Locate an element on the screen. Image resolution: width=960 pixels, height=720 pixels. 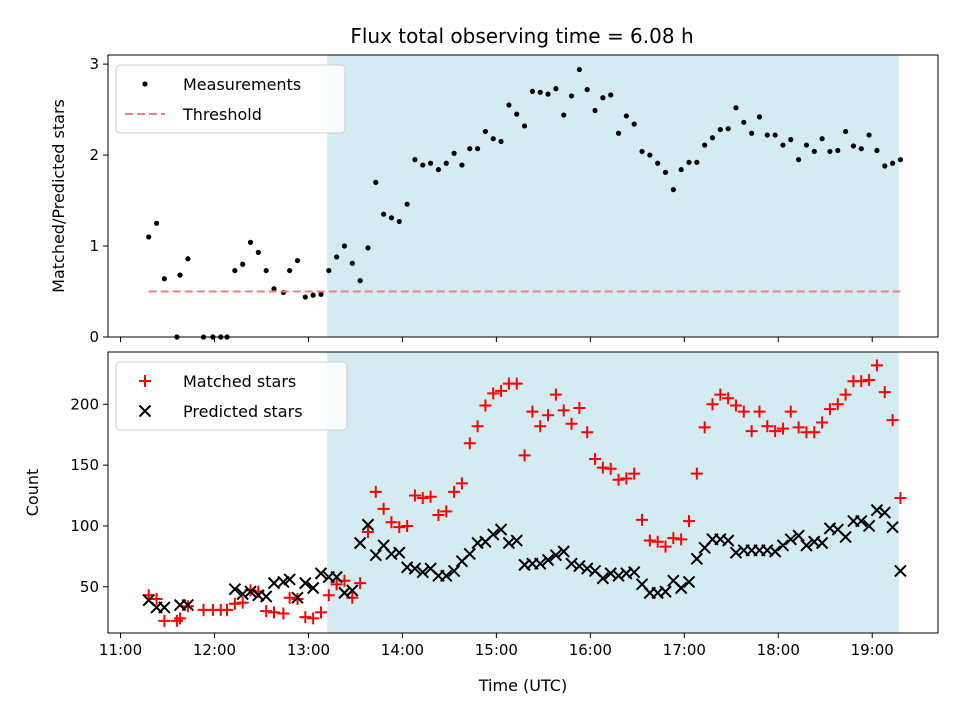
legend-label: Matched stars is located at coordinates (239, 381).